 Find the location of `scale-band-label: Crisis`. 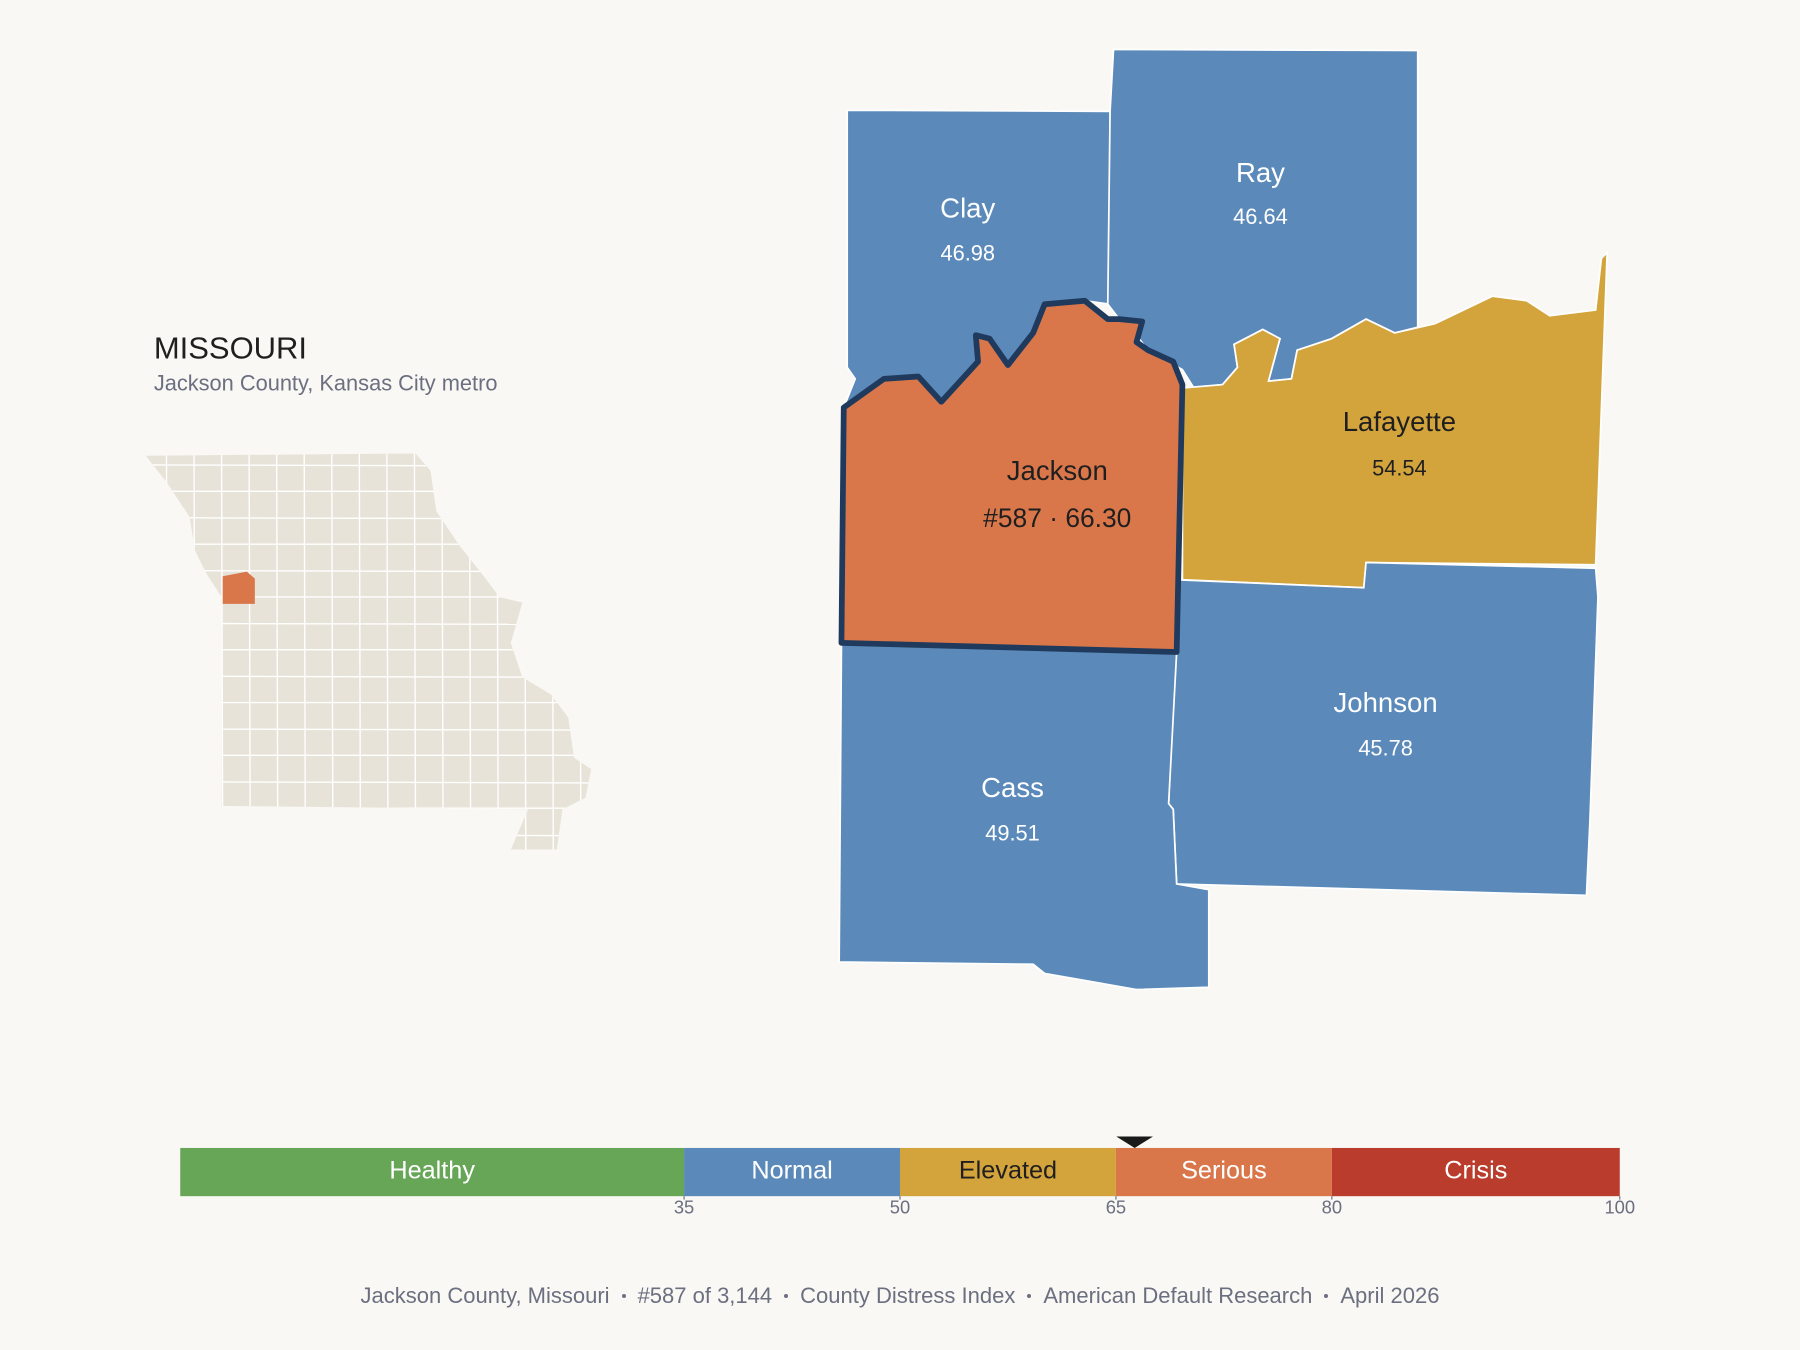

scale-band-label: Crisis is located at coordinates (1475, 1171).